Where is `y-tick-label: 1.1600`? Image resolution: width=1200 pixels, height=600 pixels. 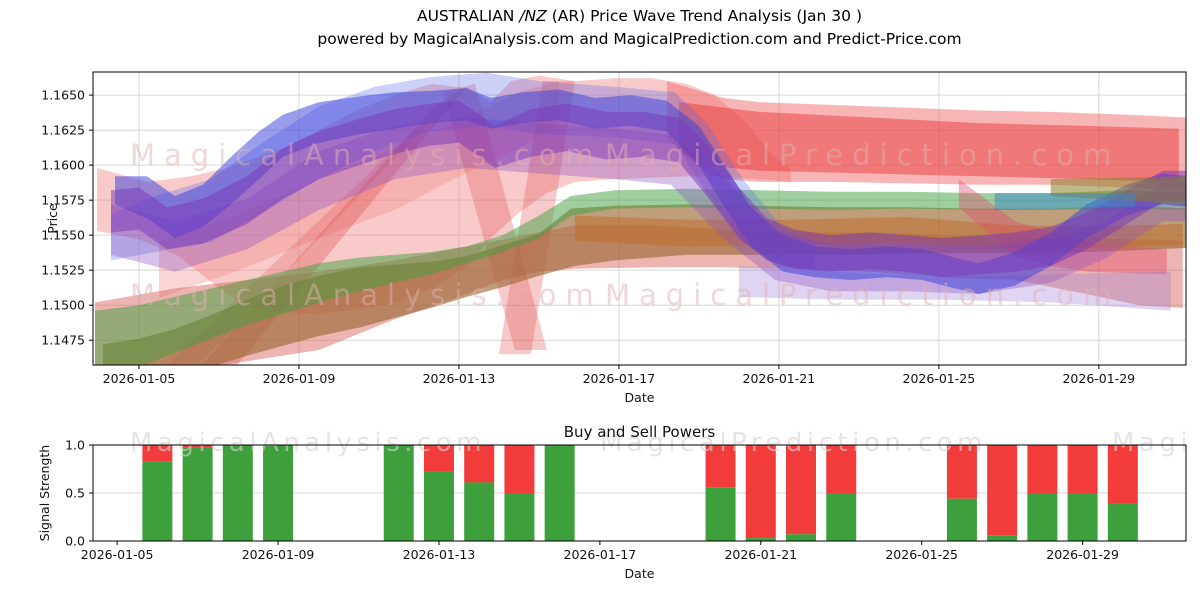 y-tick-label: 1.1600 is located at coordinates (63, 165).